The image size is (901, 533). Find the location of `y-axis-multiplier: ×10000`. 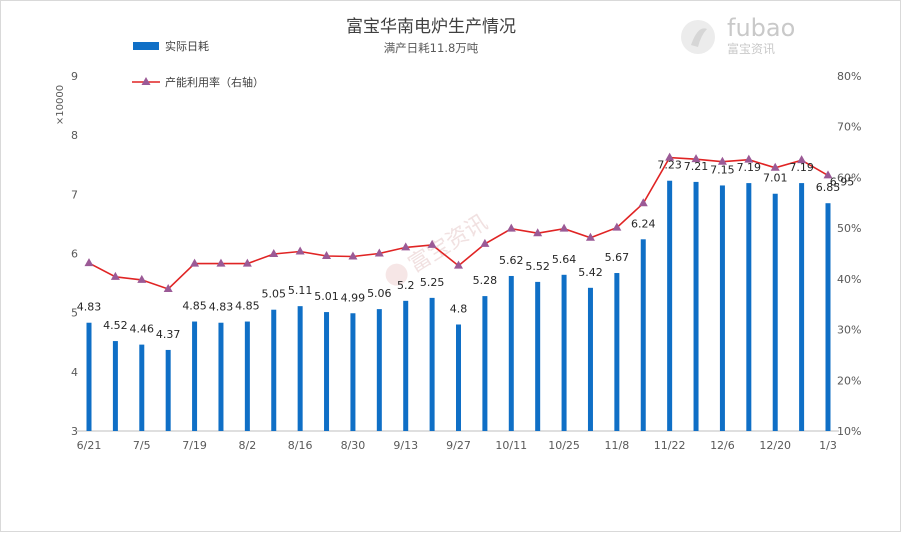

y-axis-multiplier: ×10000 is located at coordinates (60, 105).